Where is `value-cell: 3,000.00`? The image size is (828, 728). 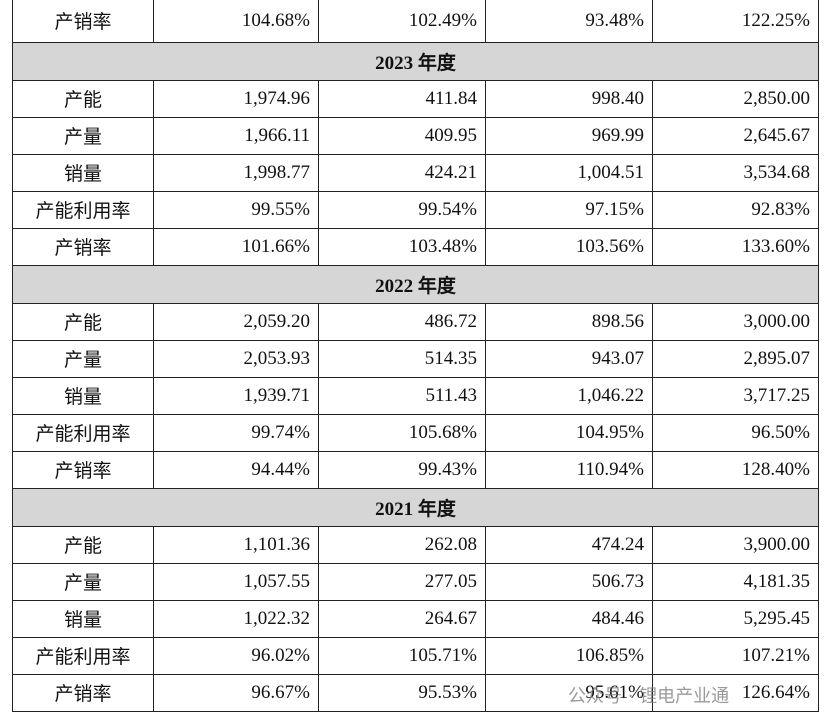
value-cell: 3,000.00 is located at coordinates (735, 321).